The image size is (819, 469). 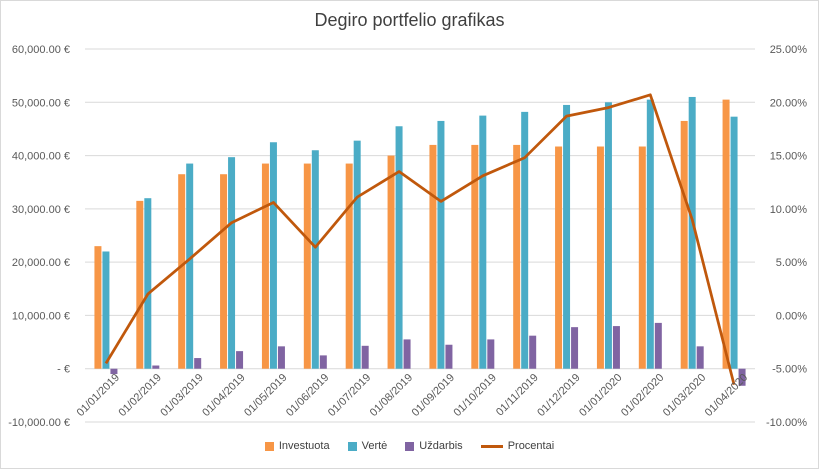 What do you see at coordinates (789, 157) in the screenshot?
I see `y-right-tick-label: 15.00%` at bounding box center [789, 157].